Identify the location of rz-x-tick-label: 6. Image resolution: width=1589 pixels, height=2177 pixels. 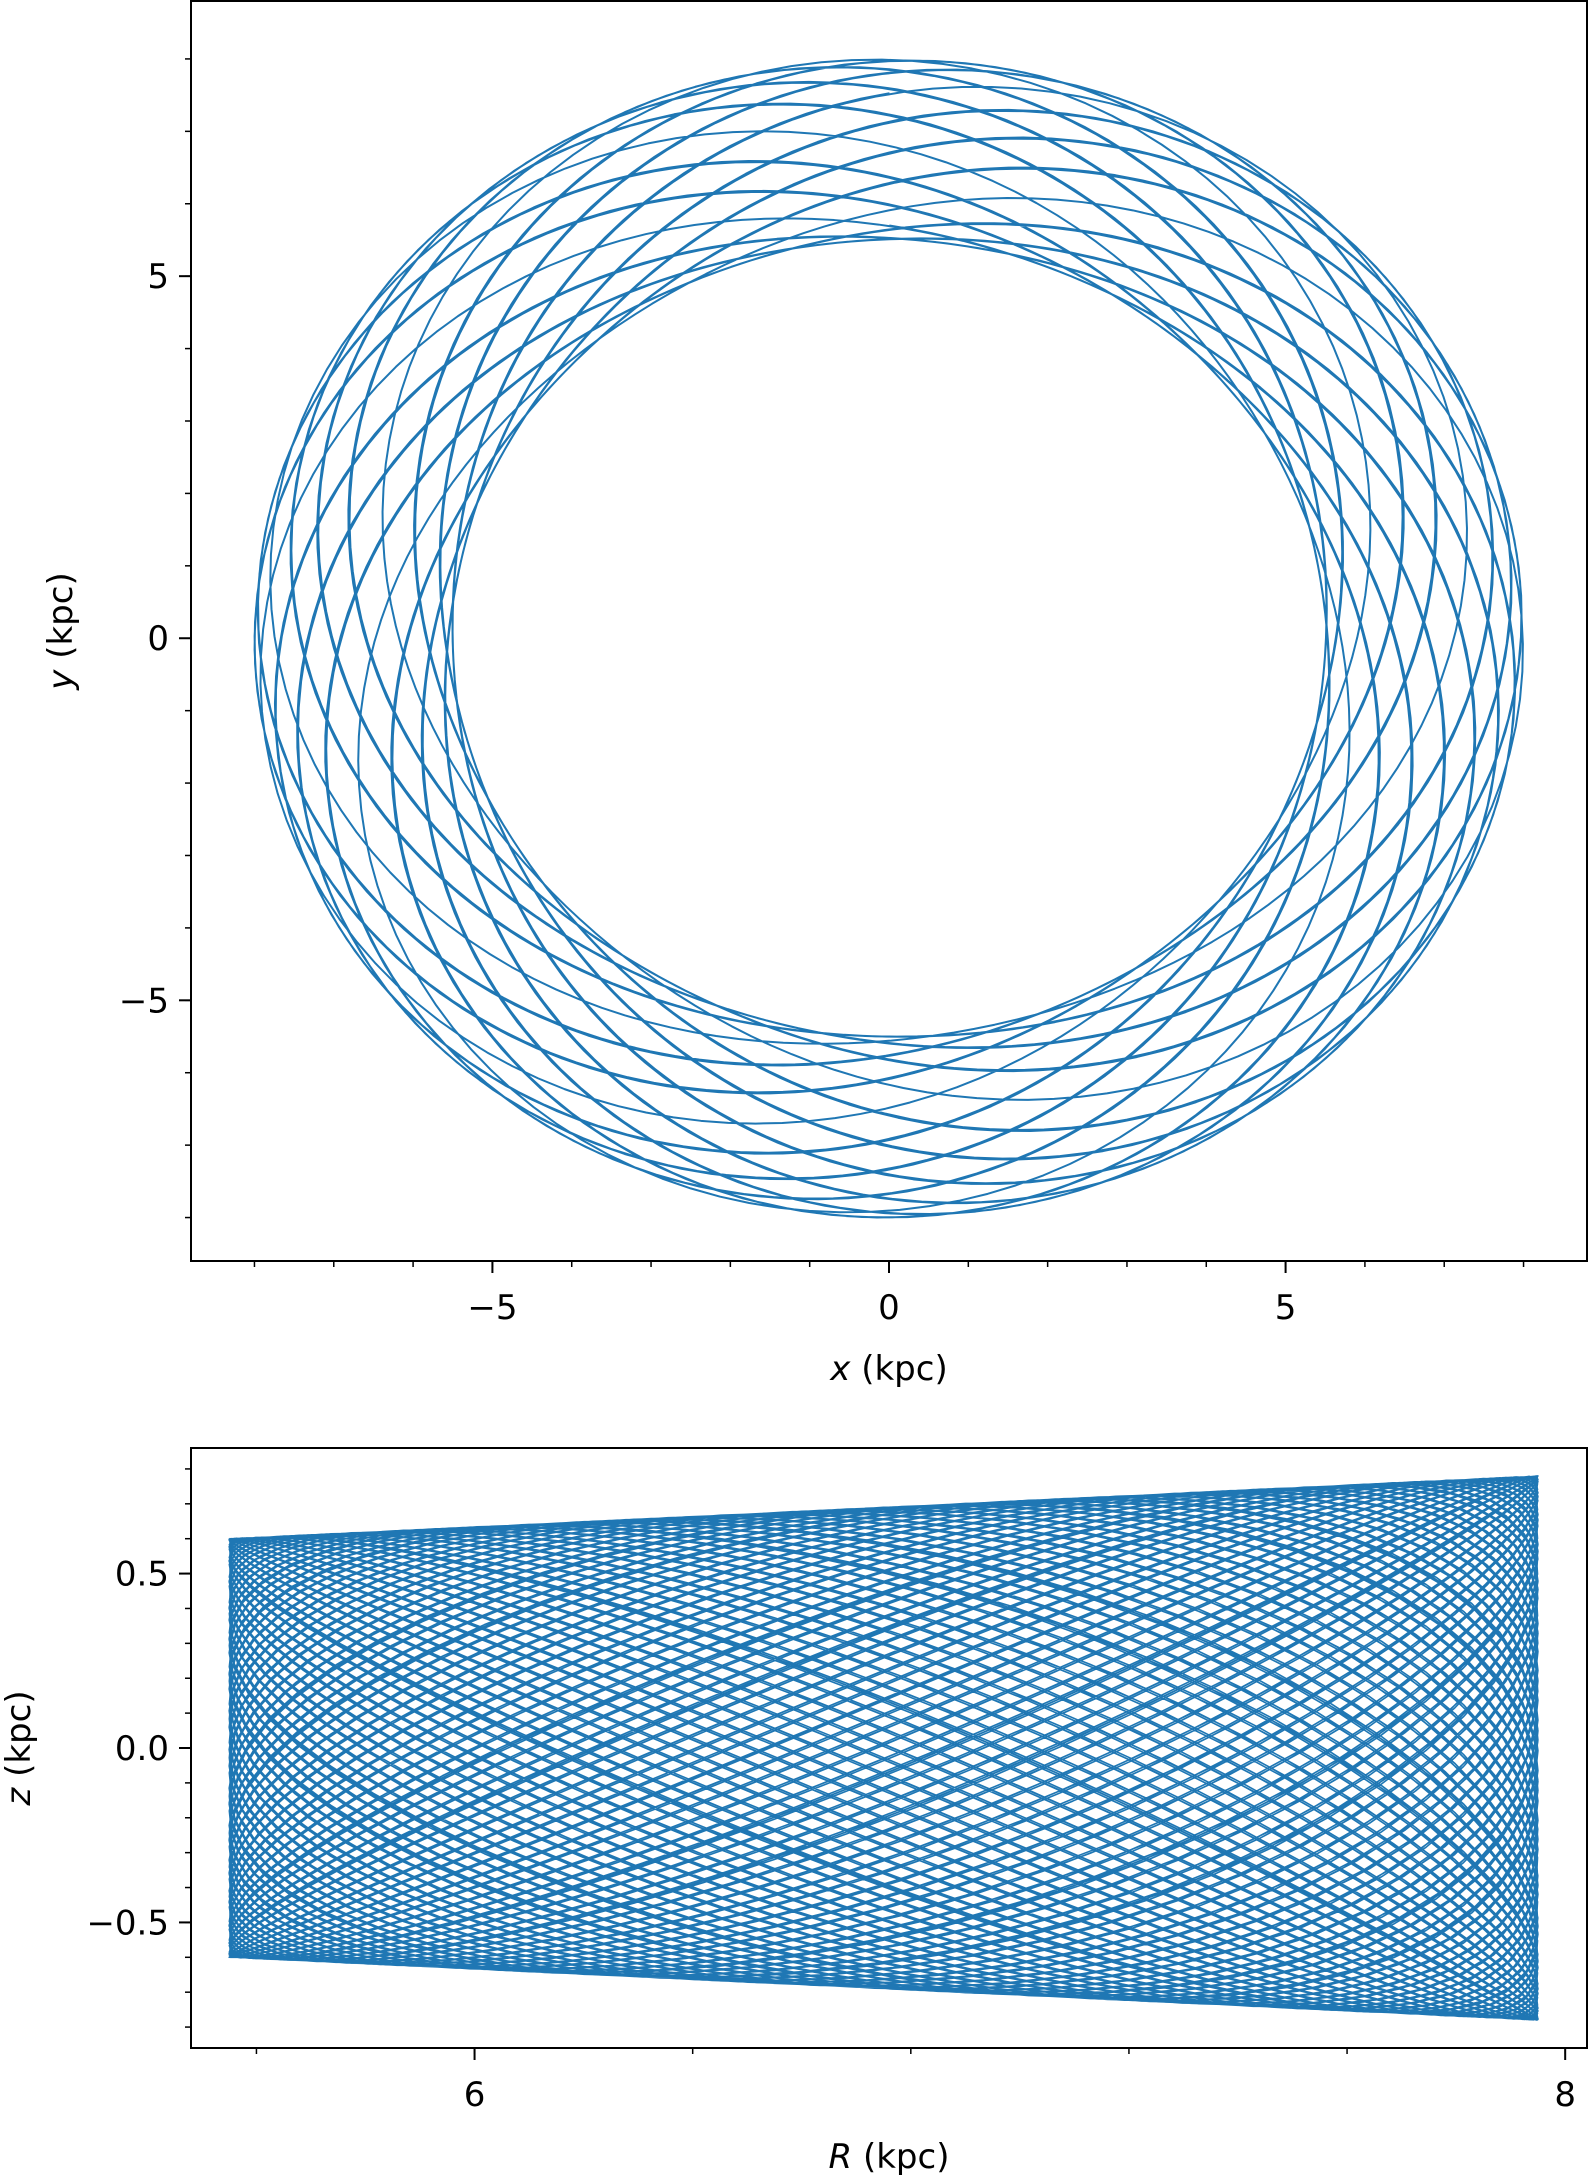
(475, 2095).